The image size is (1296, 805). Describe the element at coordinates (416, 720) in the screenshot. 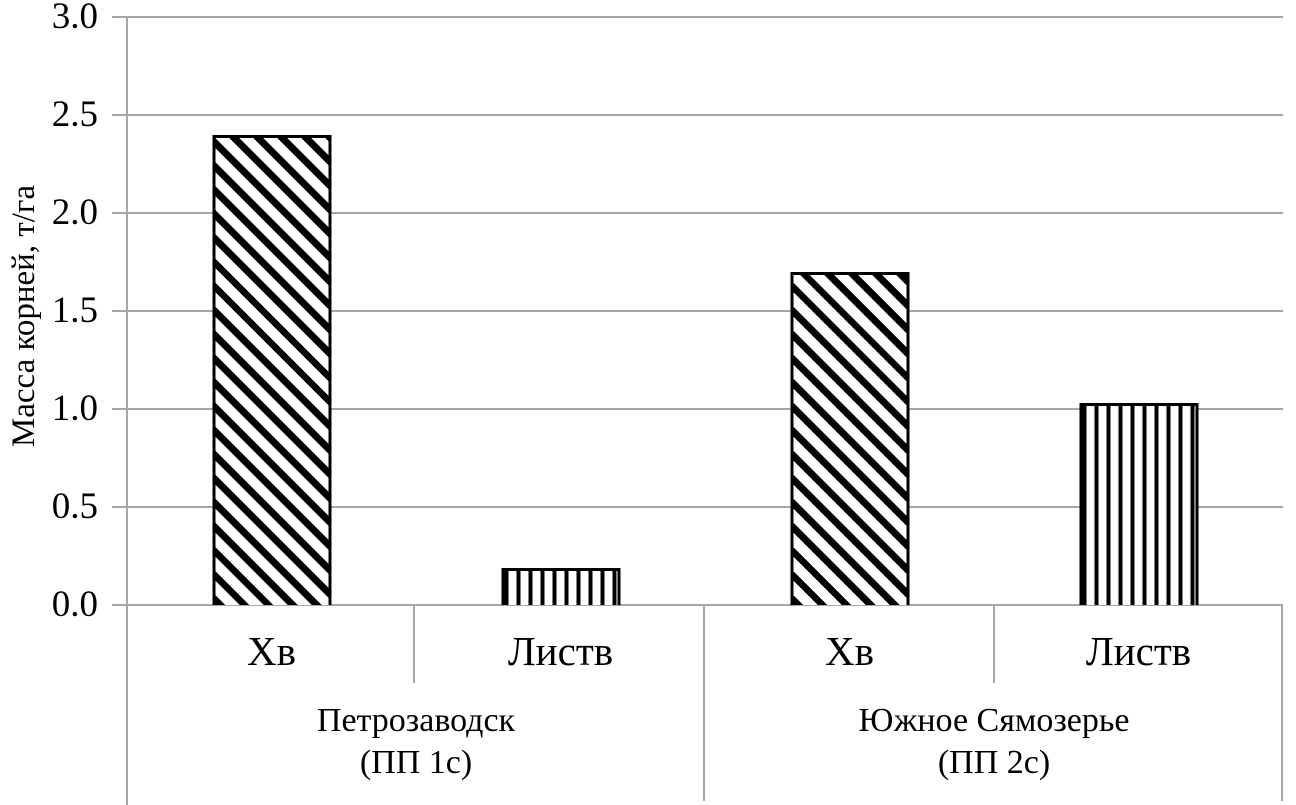

I see `group-label-line1: Петрозаводск` at that location.